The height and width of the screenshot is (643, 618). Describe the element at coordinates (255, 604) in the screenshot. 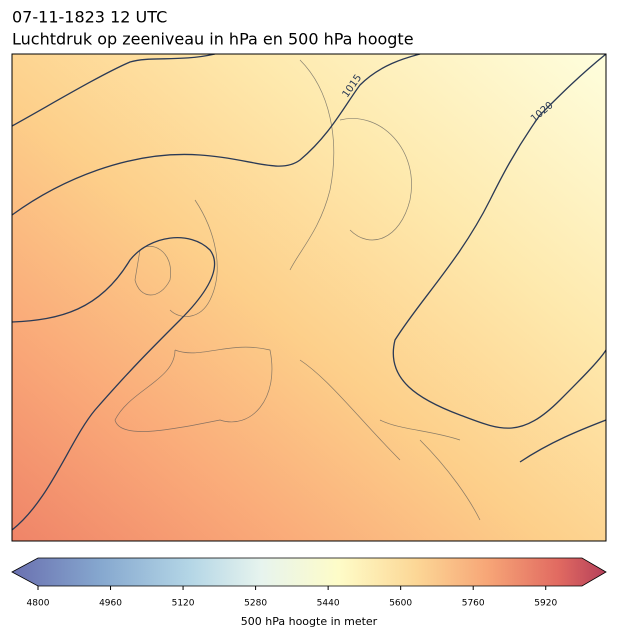

I see `tick-label: 5280` at that location.